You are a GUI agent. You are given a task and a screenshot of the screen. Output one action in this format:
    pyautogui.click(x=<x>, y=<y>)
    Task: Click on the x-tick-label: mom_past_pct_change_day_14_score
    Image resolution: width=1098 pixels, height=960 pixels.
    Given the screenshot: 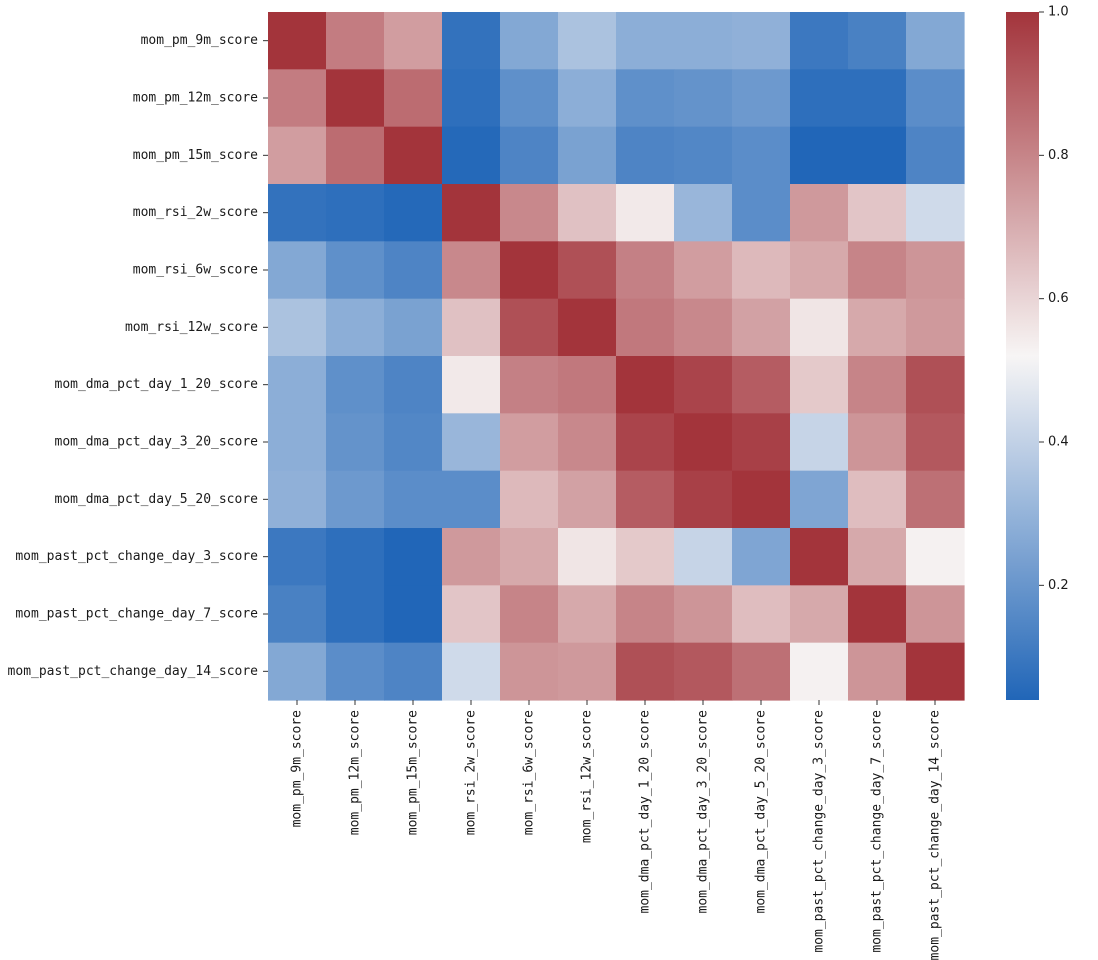 What is the action you would take?
    pyautogui.click(x=935, y=835)
    